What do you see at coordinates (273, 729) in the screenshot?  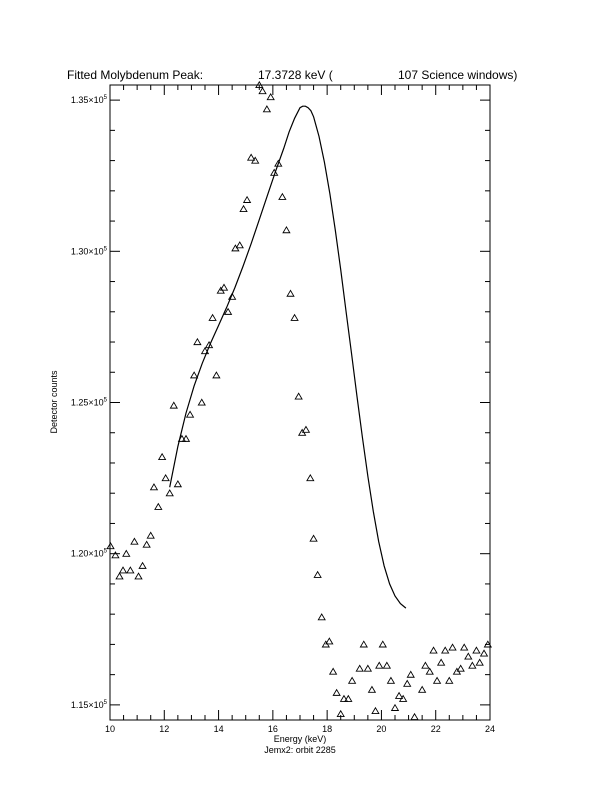 I see `x-tick-label: 16` at bounding box center [273, 729].